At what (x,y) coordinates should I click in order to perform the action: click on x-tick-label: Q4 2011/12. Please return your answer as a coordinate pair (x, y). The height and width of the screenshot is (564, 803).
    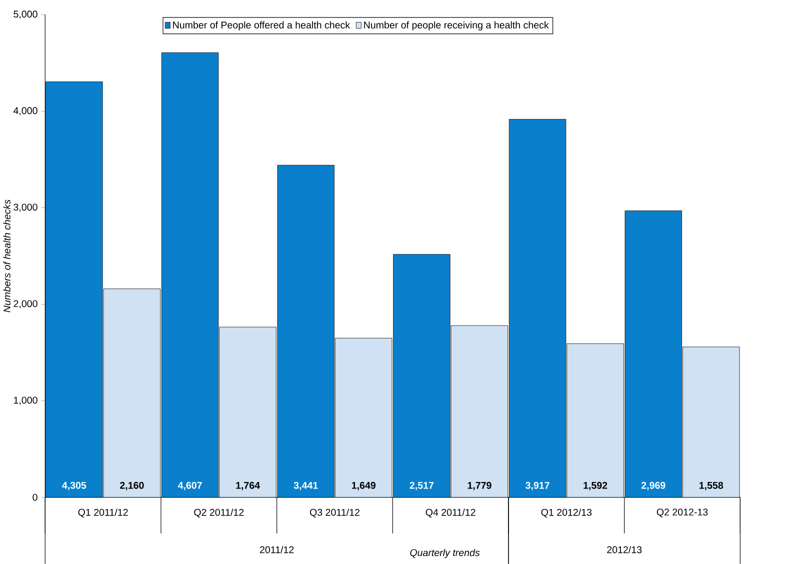
    Looking at the image, I should click on (451, 513).